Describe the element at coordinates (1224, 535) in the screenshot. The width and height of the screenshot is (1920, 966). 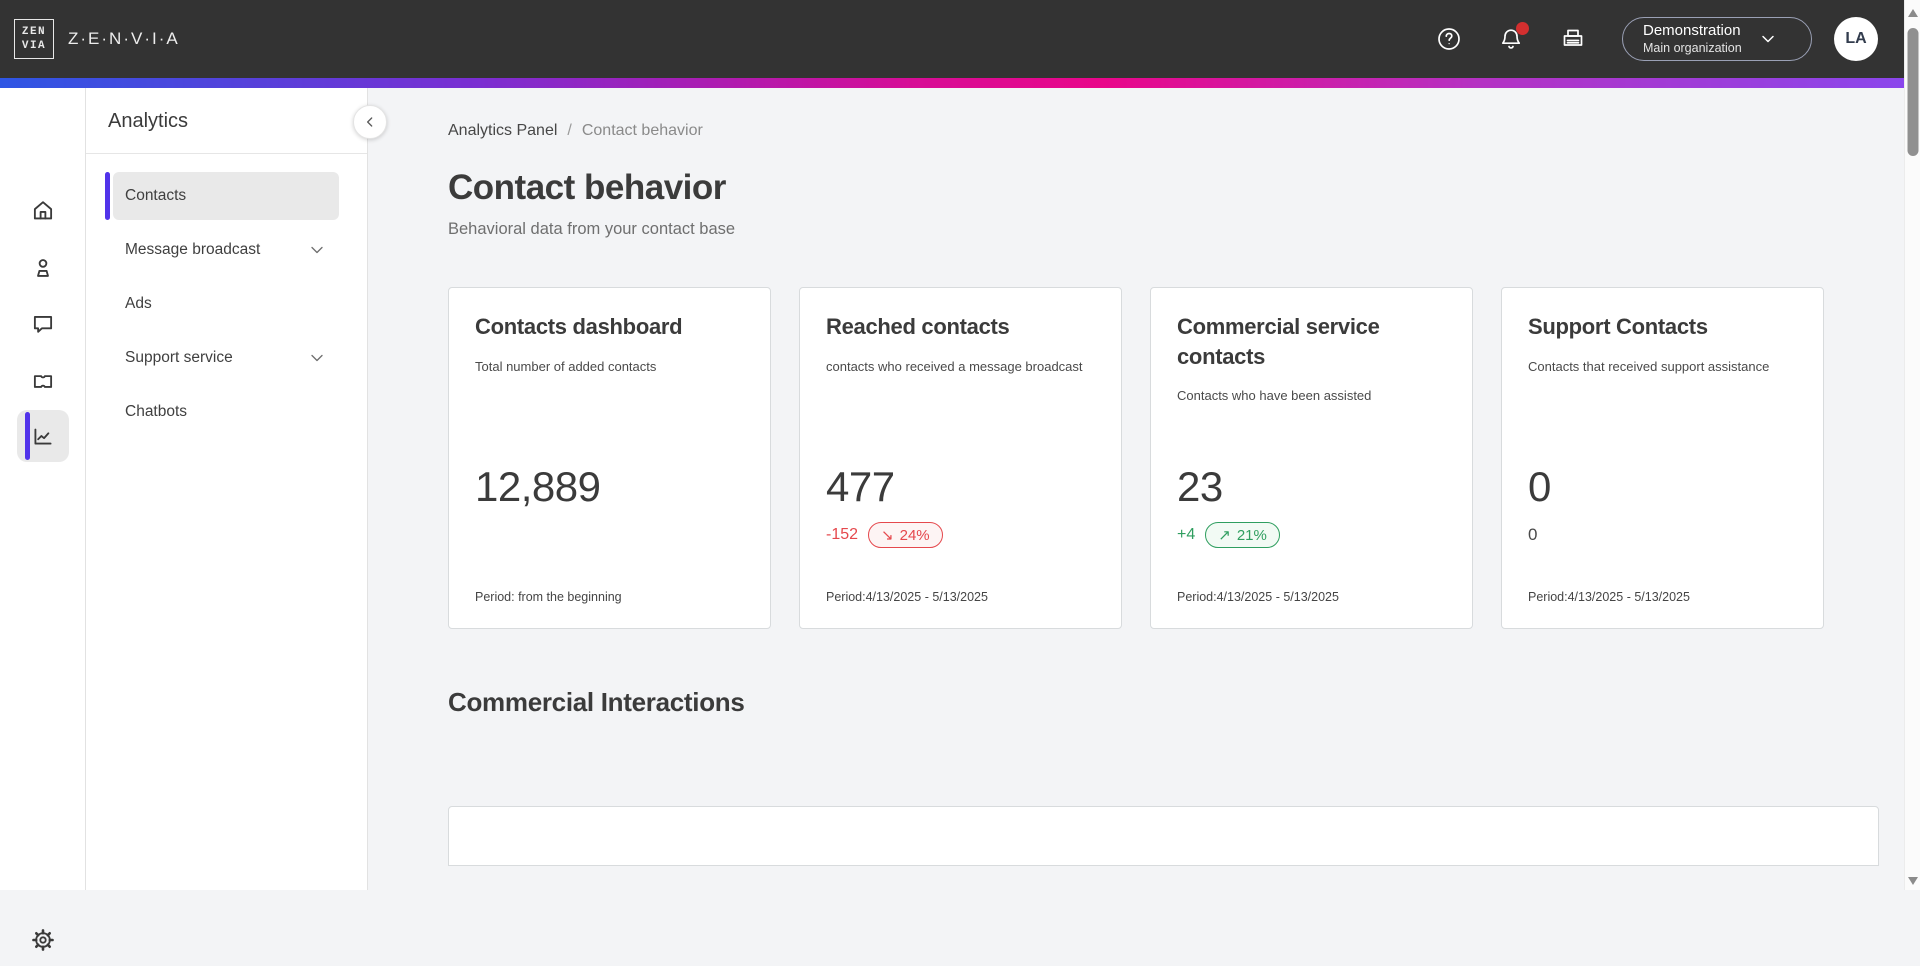
I see `trend-up-arrow-icon: ↗` at that location.